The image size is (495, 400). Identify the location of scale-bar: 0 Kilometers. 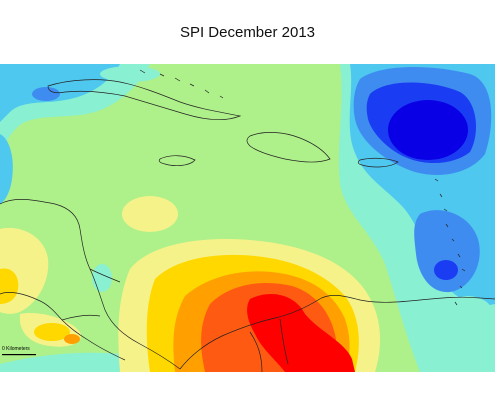
(19, 351).